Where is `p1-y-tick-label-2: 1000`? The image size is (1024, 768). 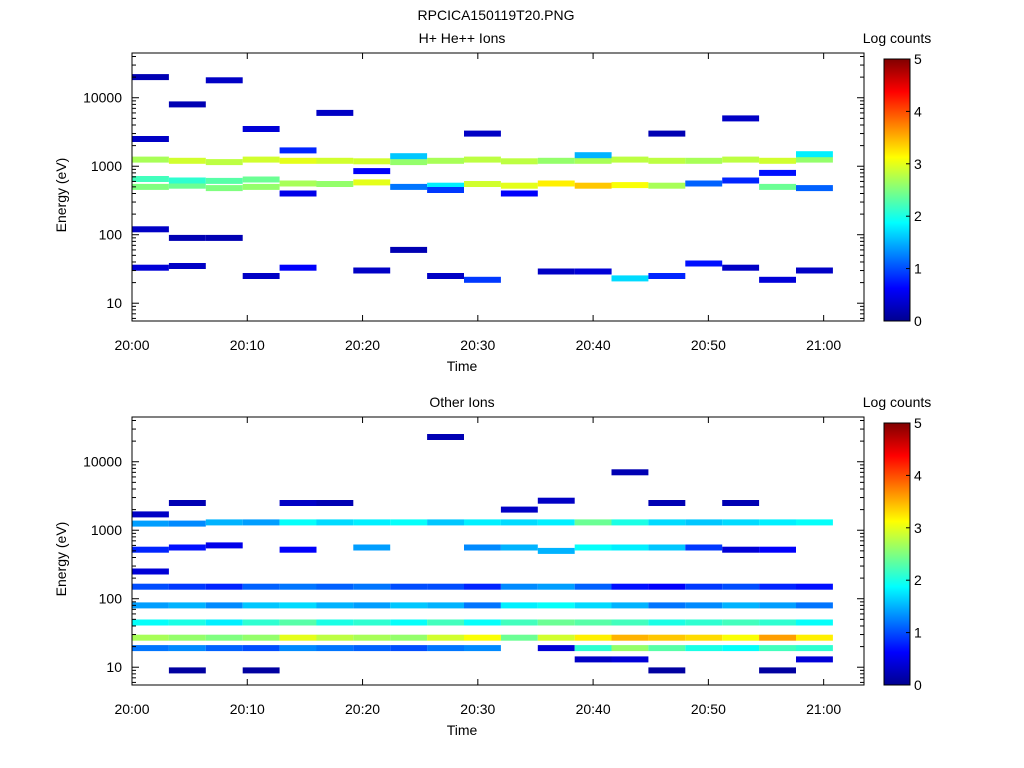 p1-y-tick-label-2: 1000 is located at coordinates (106, 530).